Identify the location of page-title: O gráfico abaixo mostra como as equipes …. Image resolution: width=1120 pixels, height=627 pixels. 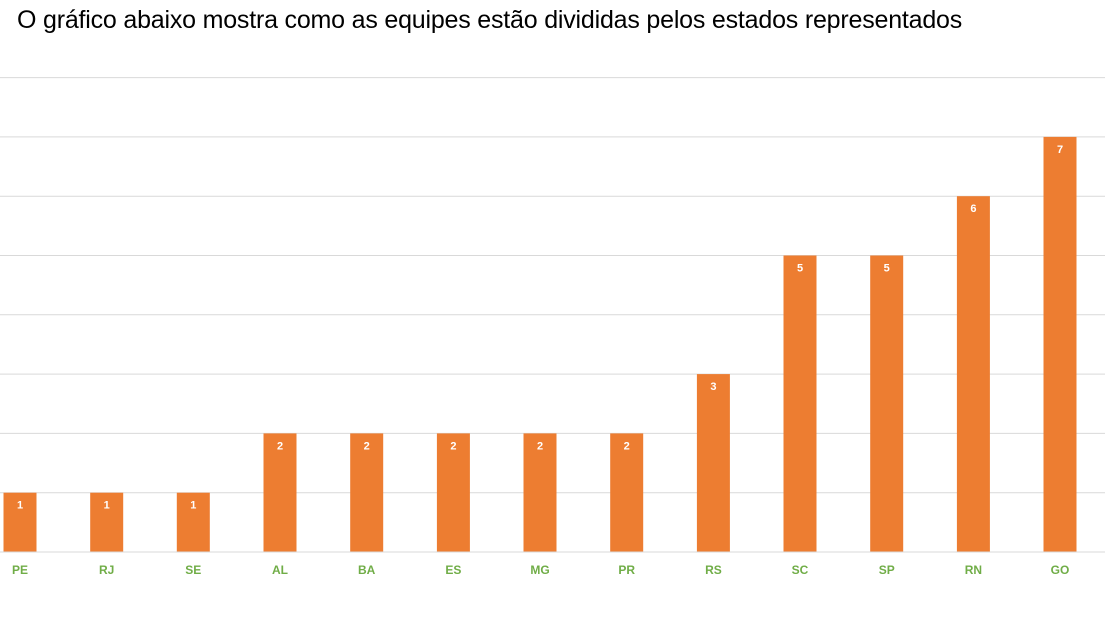
(490, 20).